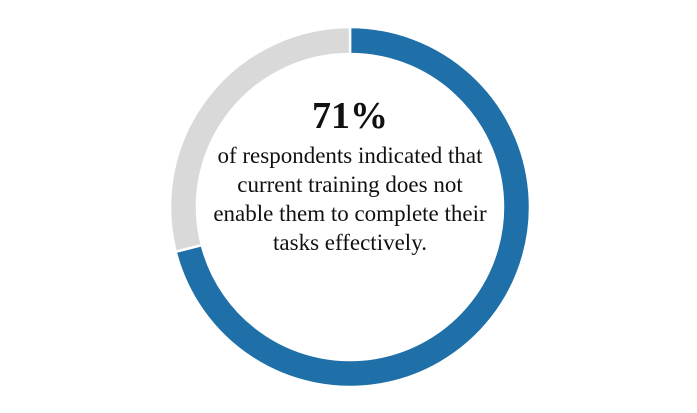  Describe the element at coordinates (350, 116) in the screenshot. I see `value-label: 71%` at that location.